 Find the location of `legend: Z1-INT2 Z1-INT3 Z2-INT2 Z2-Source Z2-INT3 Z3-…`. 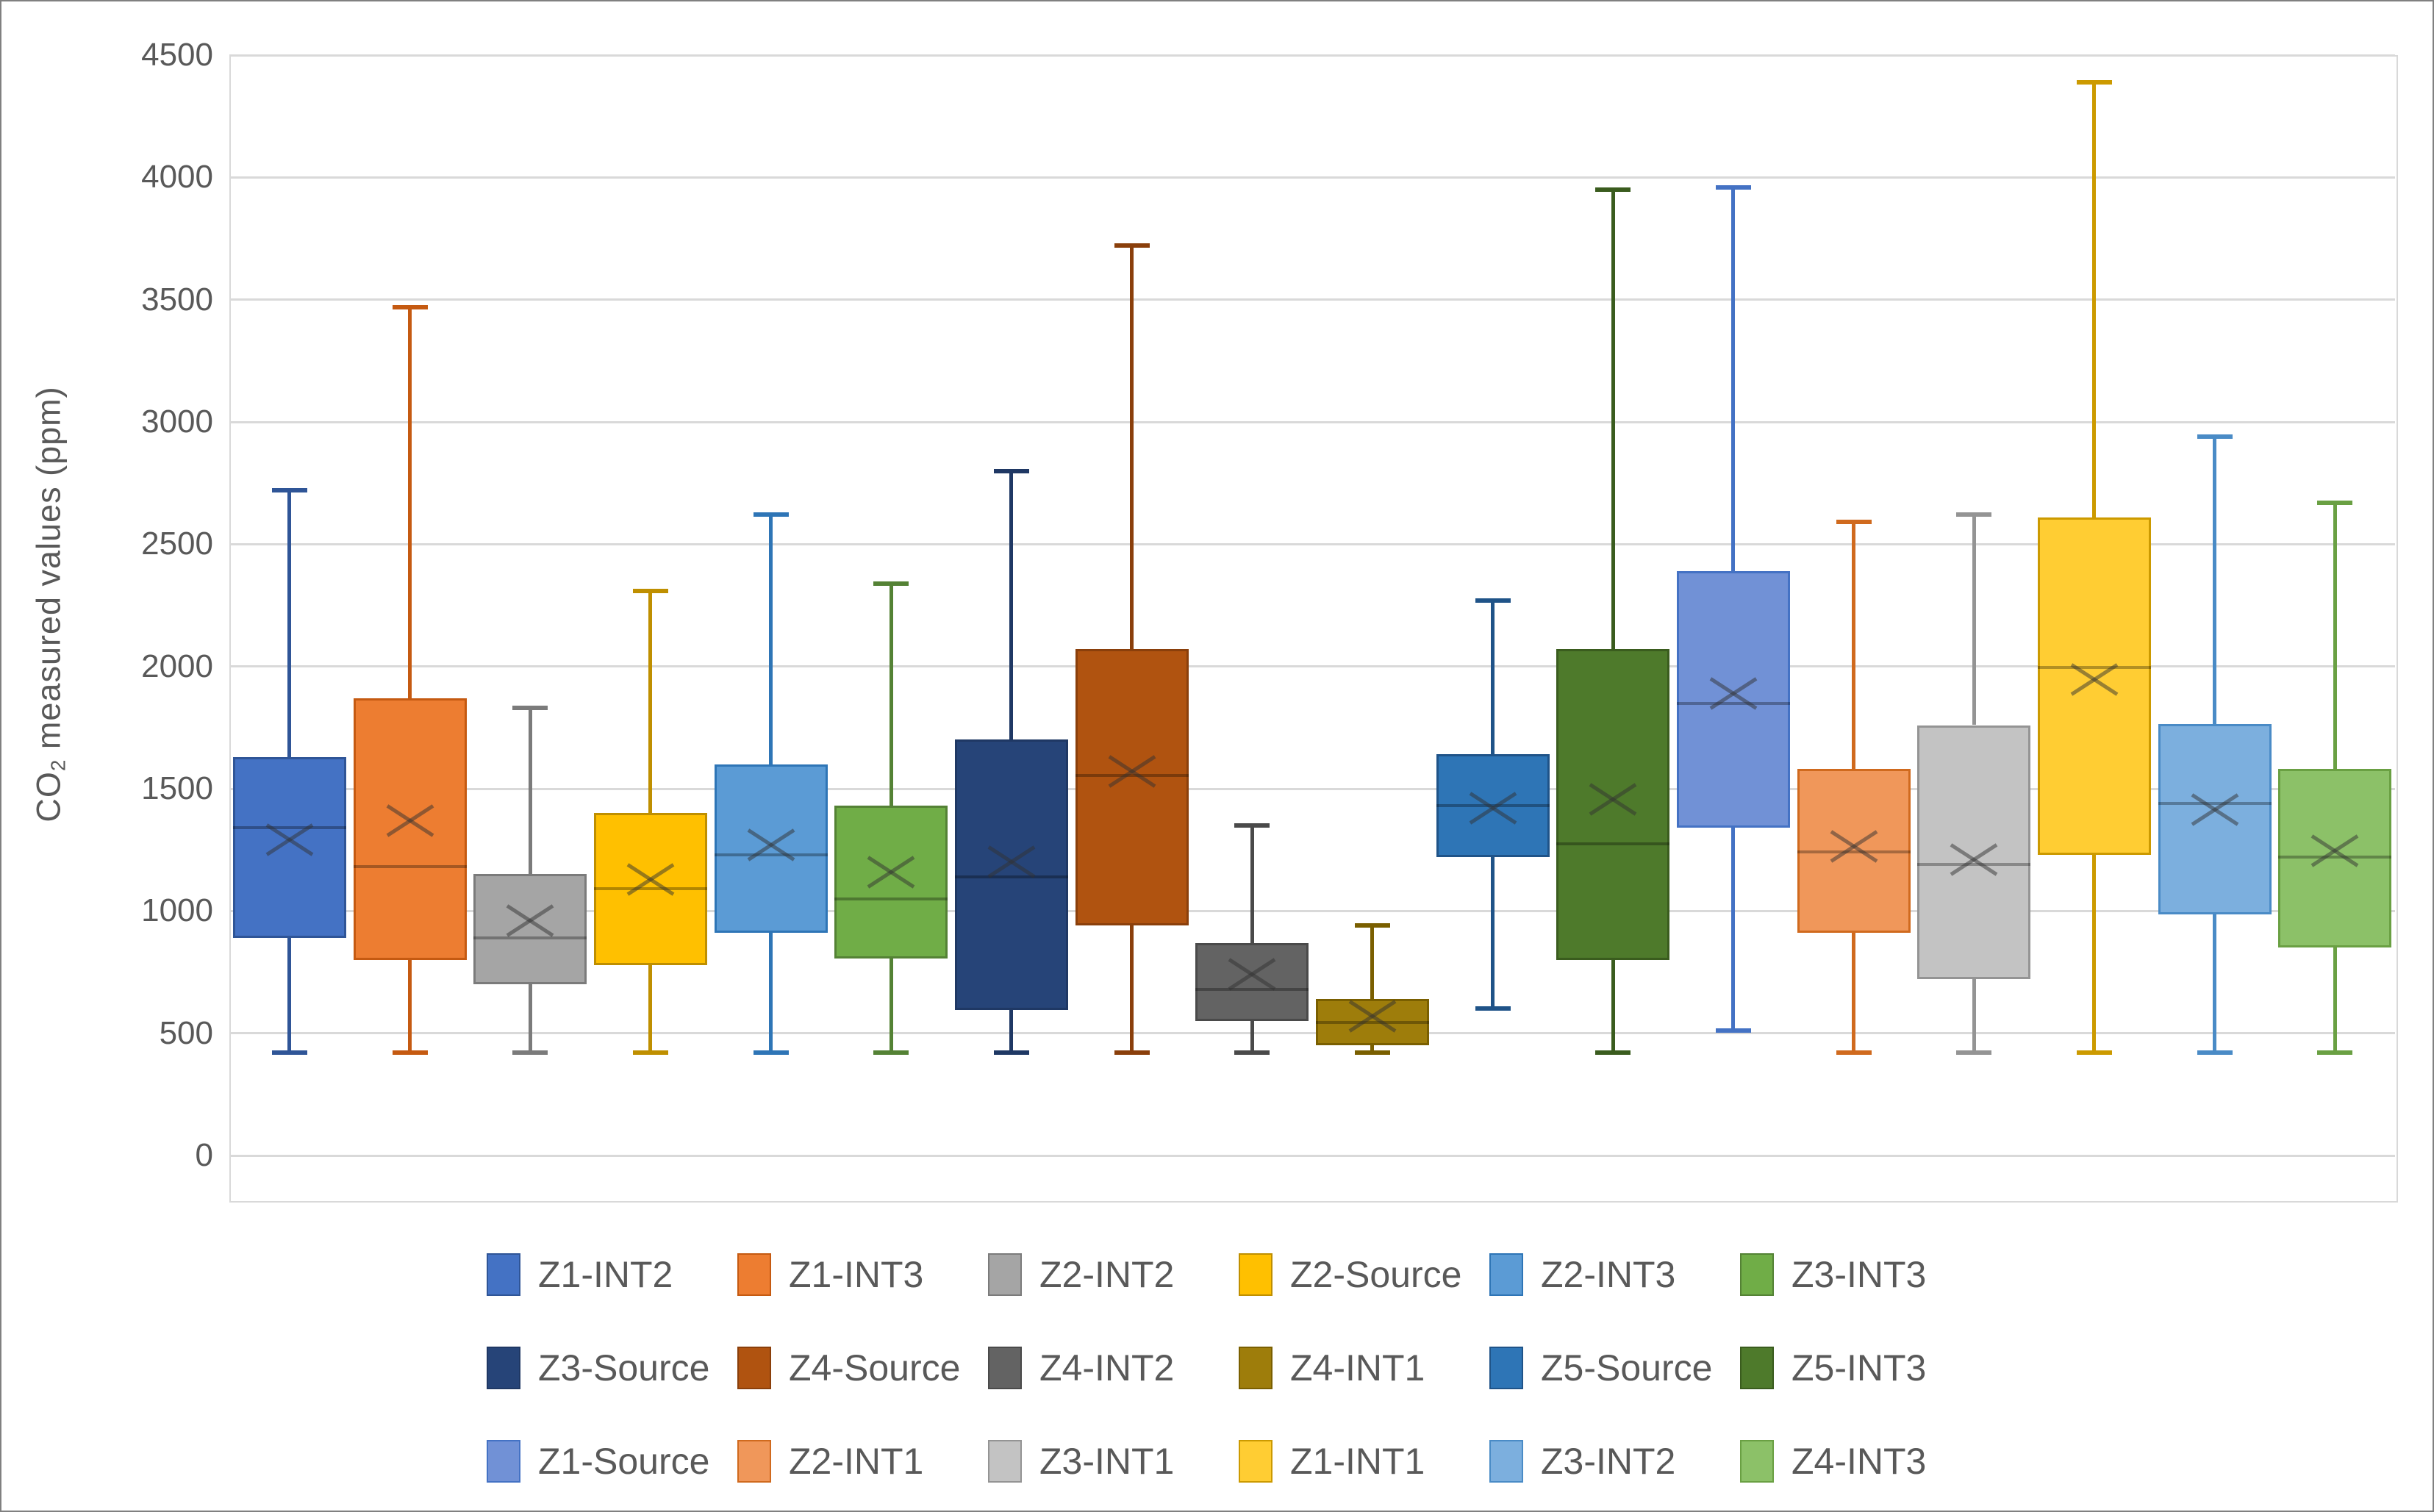

legend: Z1-INT2 Z1-INT3 Z2-INT2 Z2-Source Z2-INT3 Z3-… is located at coordinates (1244, 1368).